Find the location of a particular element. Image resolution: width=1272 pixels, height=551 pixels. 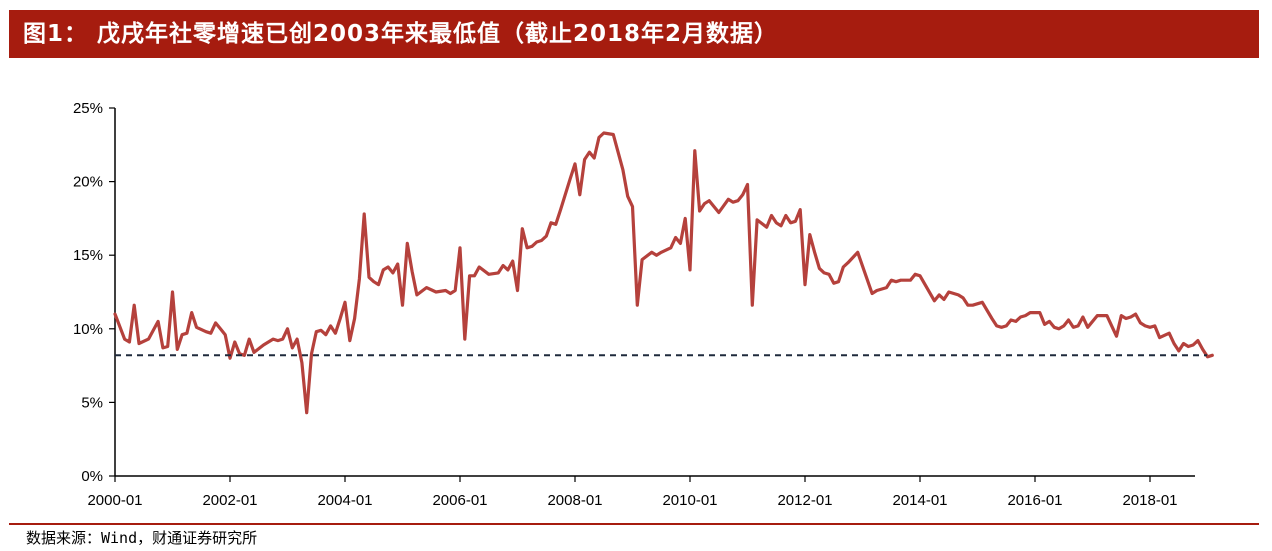

x-tick-label: 2008-01 is located at coordinates (574, 500).